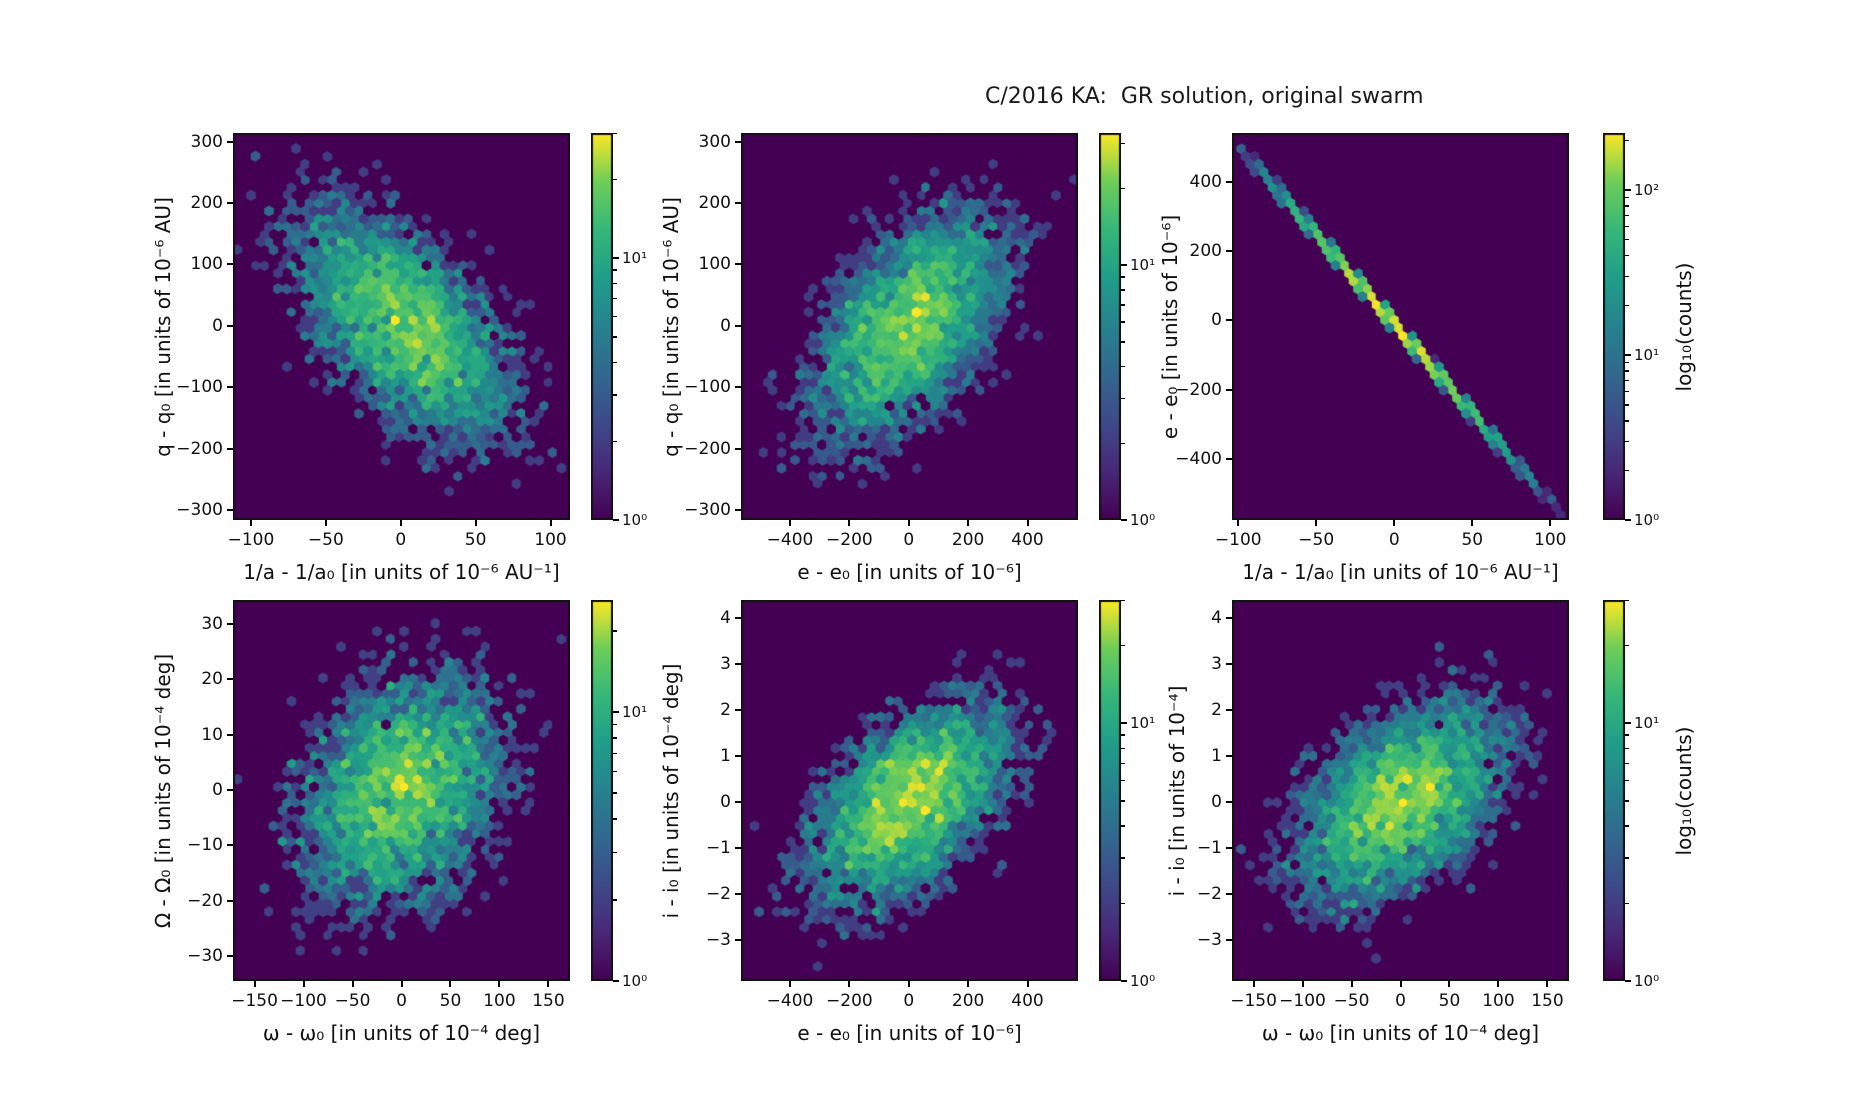  What do you see at coordinates (714, 141) in the screenshot?
I see `y-tick-label: 300` at bounding box center [714, 141].